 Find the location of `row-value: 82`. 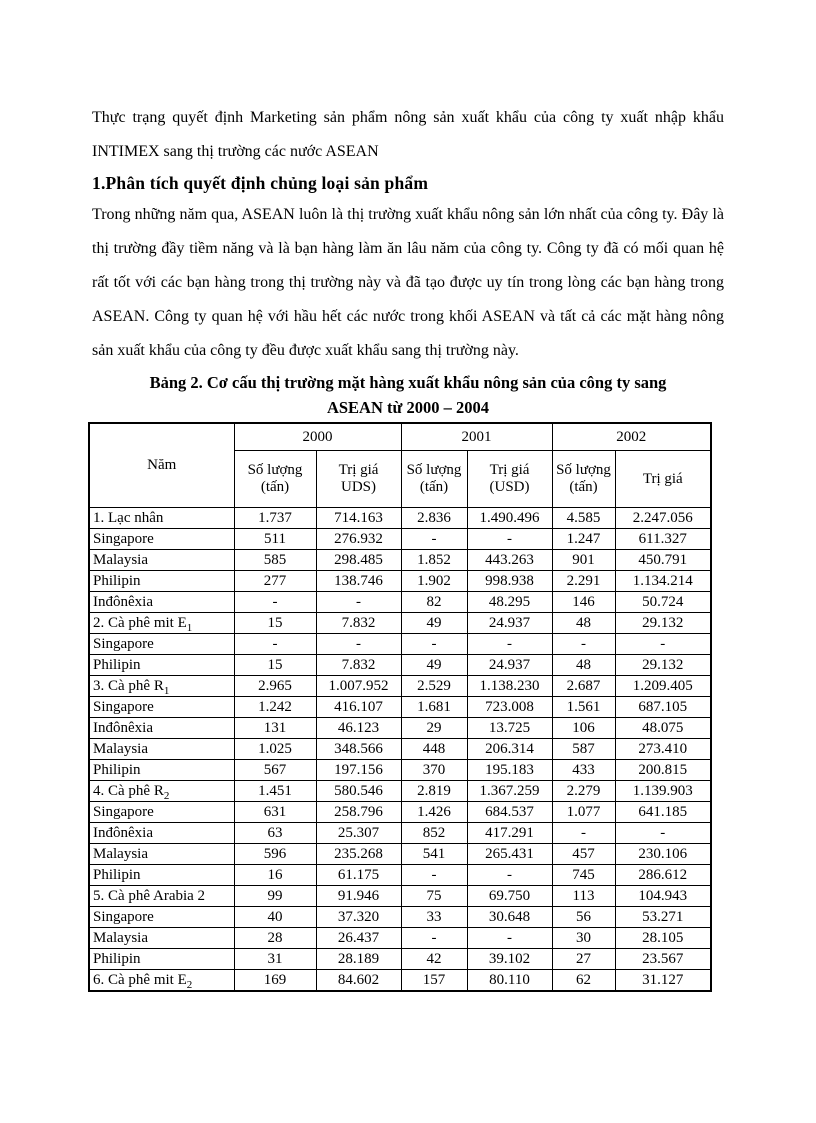

row-value: 82 is located at coordinates (434, 602).